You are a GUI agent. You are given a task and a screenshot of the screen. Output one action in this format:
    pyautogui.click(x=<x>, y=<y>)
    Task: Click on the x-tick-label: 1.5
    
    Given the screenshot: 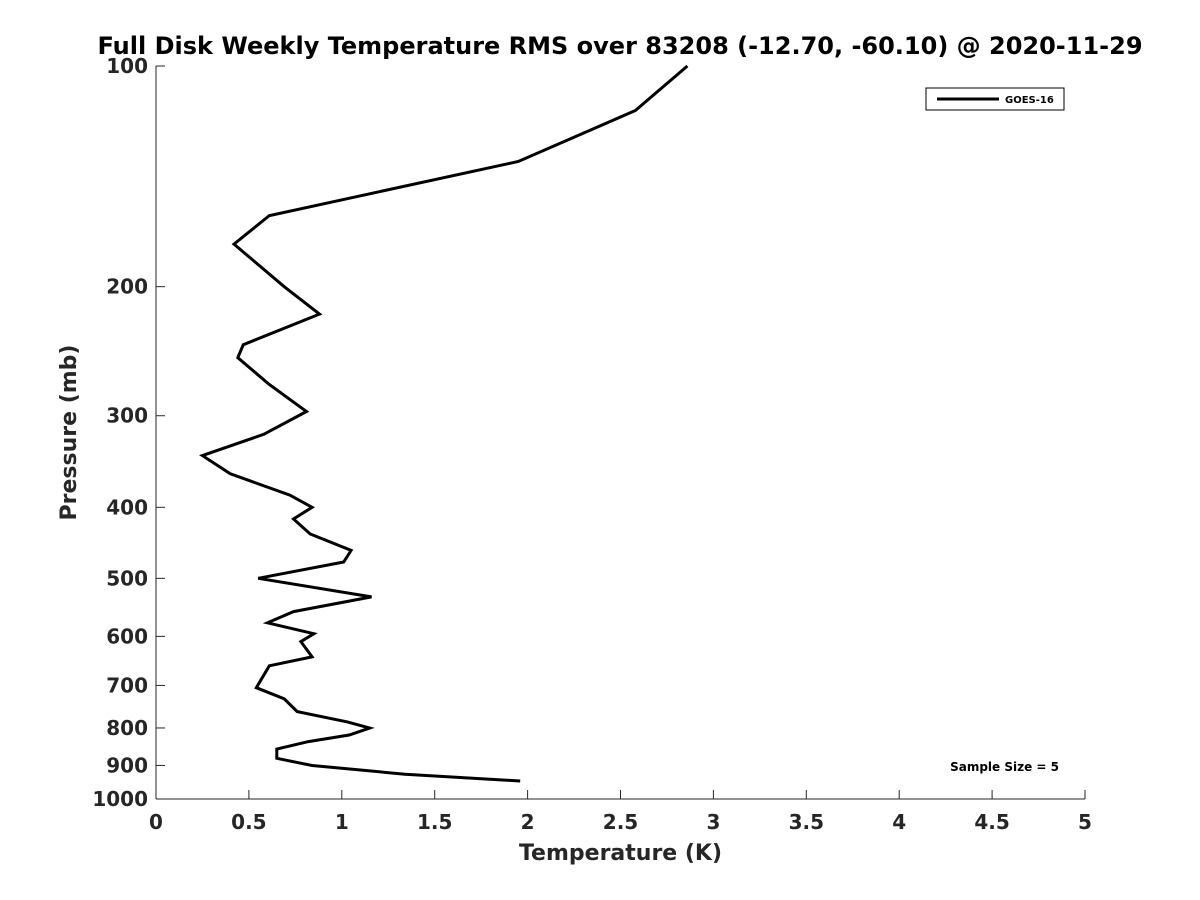 What is the action you would take?
    pyautogui.click(x=434, y=822)
    